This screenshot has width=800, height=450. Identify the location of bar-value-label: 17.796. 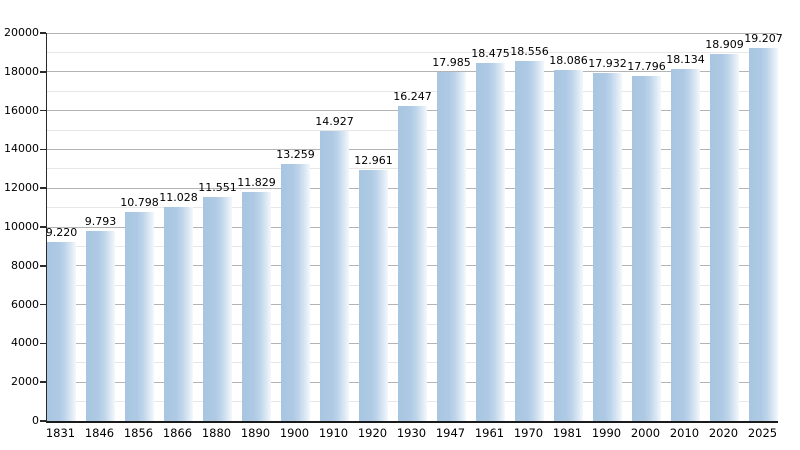
(646, 66).